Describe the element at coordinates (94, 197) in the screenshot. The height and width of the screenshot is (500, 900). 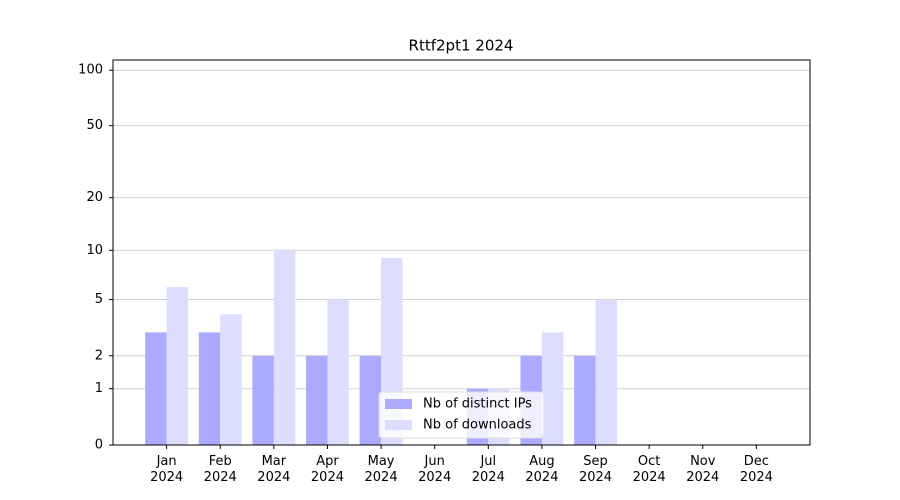
I see `y-tick-label: 20` at that location.